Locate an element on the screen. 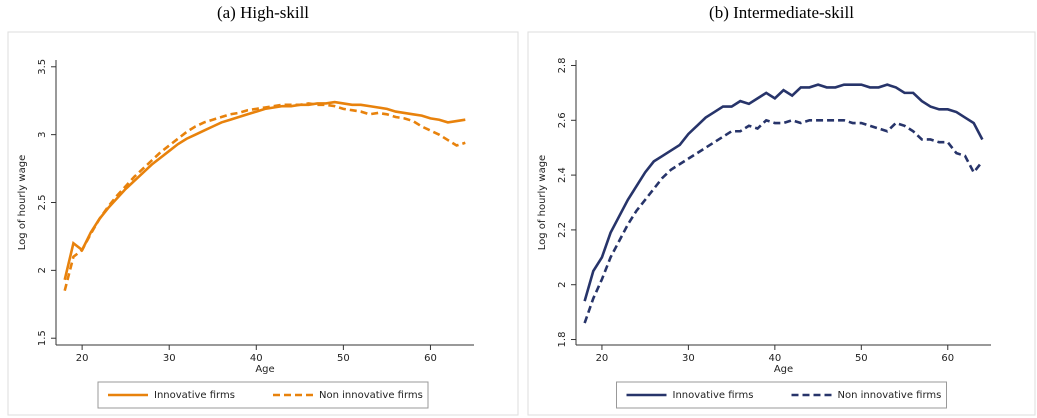 The width and height of the screenshot is (1037, 418). y-tick-label: 3.5 is located at coordinates (42, 67).